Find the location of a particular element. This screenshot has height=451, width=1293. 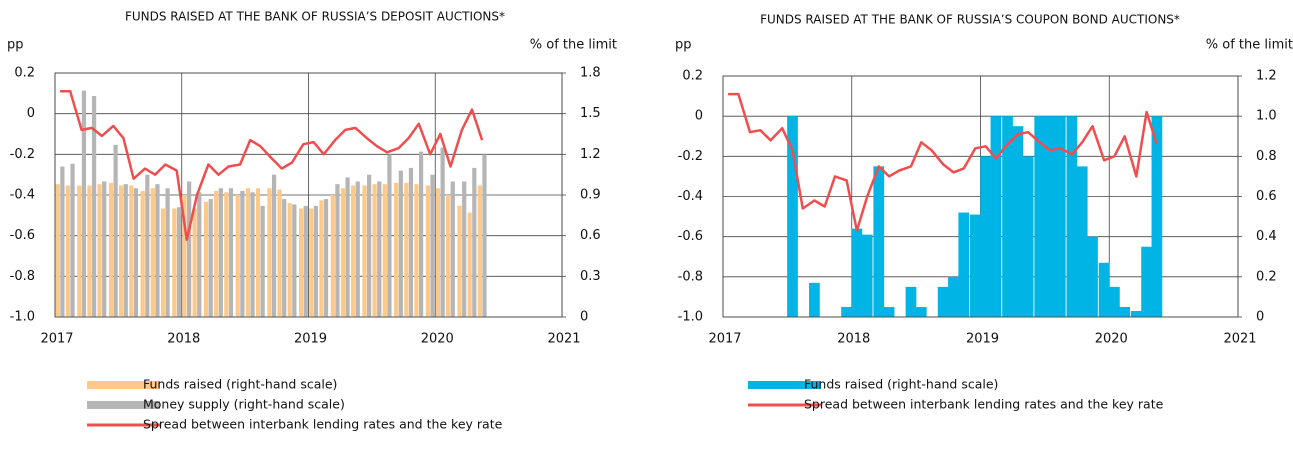

y2-tick-label: 1.5 is located at coordinates (590, 113).